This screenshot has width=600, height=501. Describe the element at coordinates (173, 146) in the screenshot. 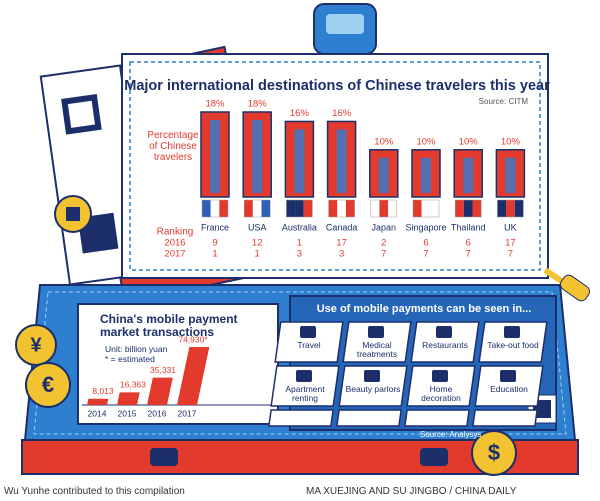

I see `y-label: Percentage of Chinese travelers` at that location.